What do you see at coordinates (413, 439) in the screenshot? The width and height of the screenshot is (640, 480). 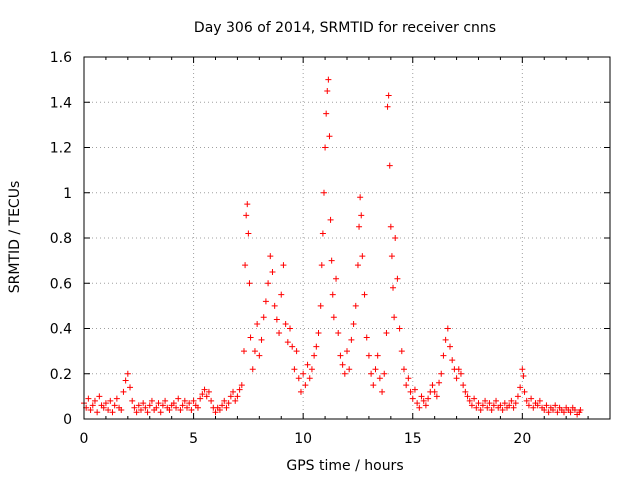 I see `x-tick-label: 15` at bounding box center [413, 439].